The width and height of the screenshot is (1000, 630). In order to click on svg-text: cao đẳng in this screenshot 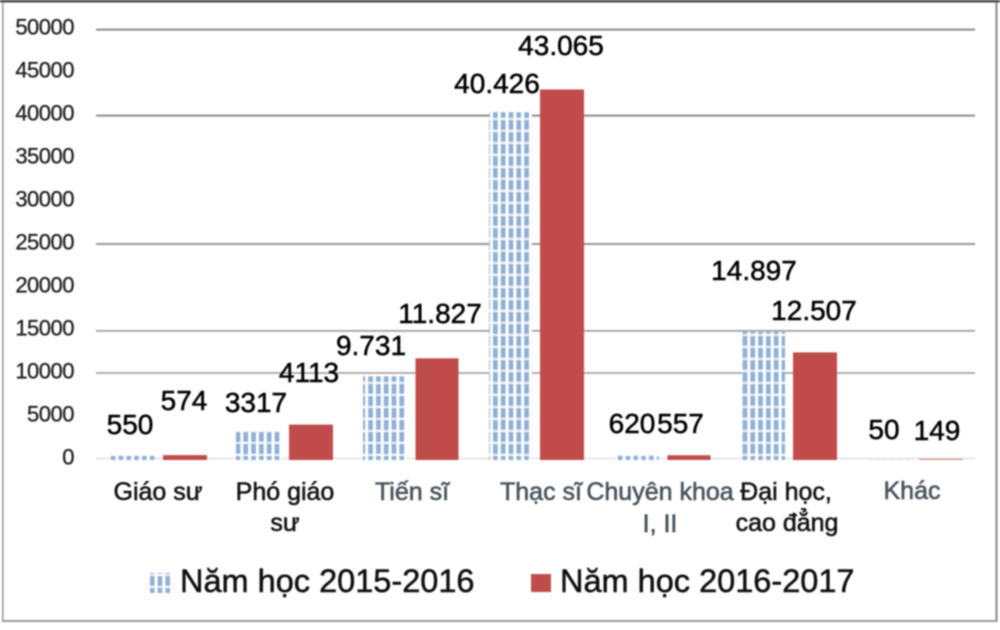, I will do `click(787, 522)`.